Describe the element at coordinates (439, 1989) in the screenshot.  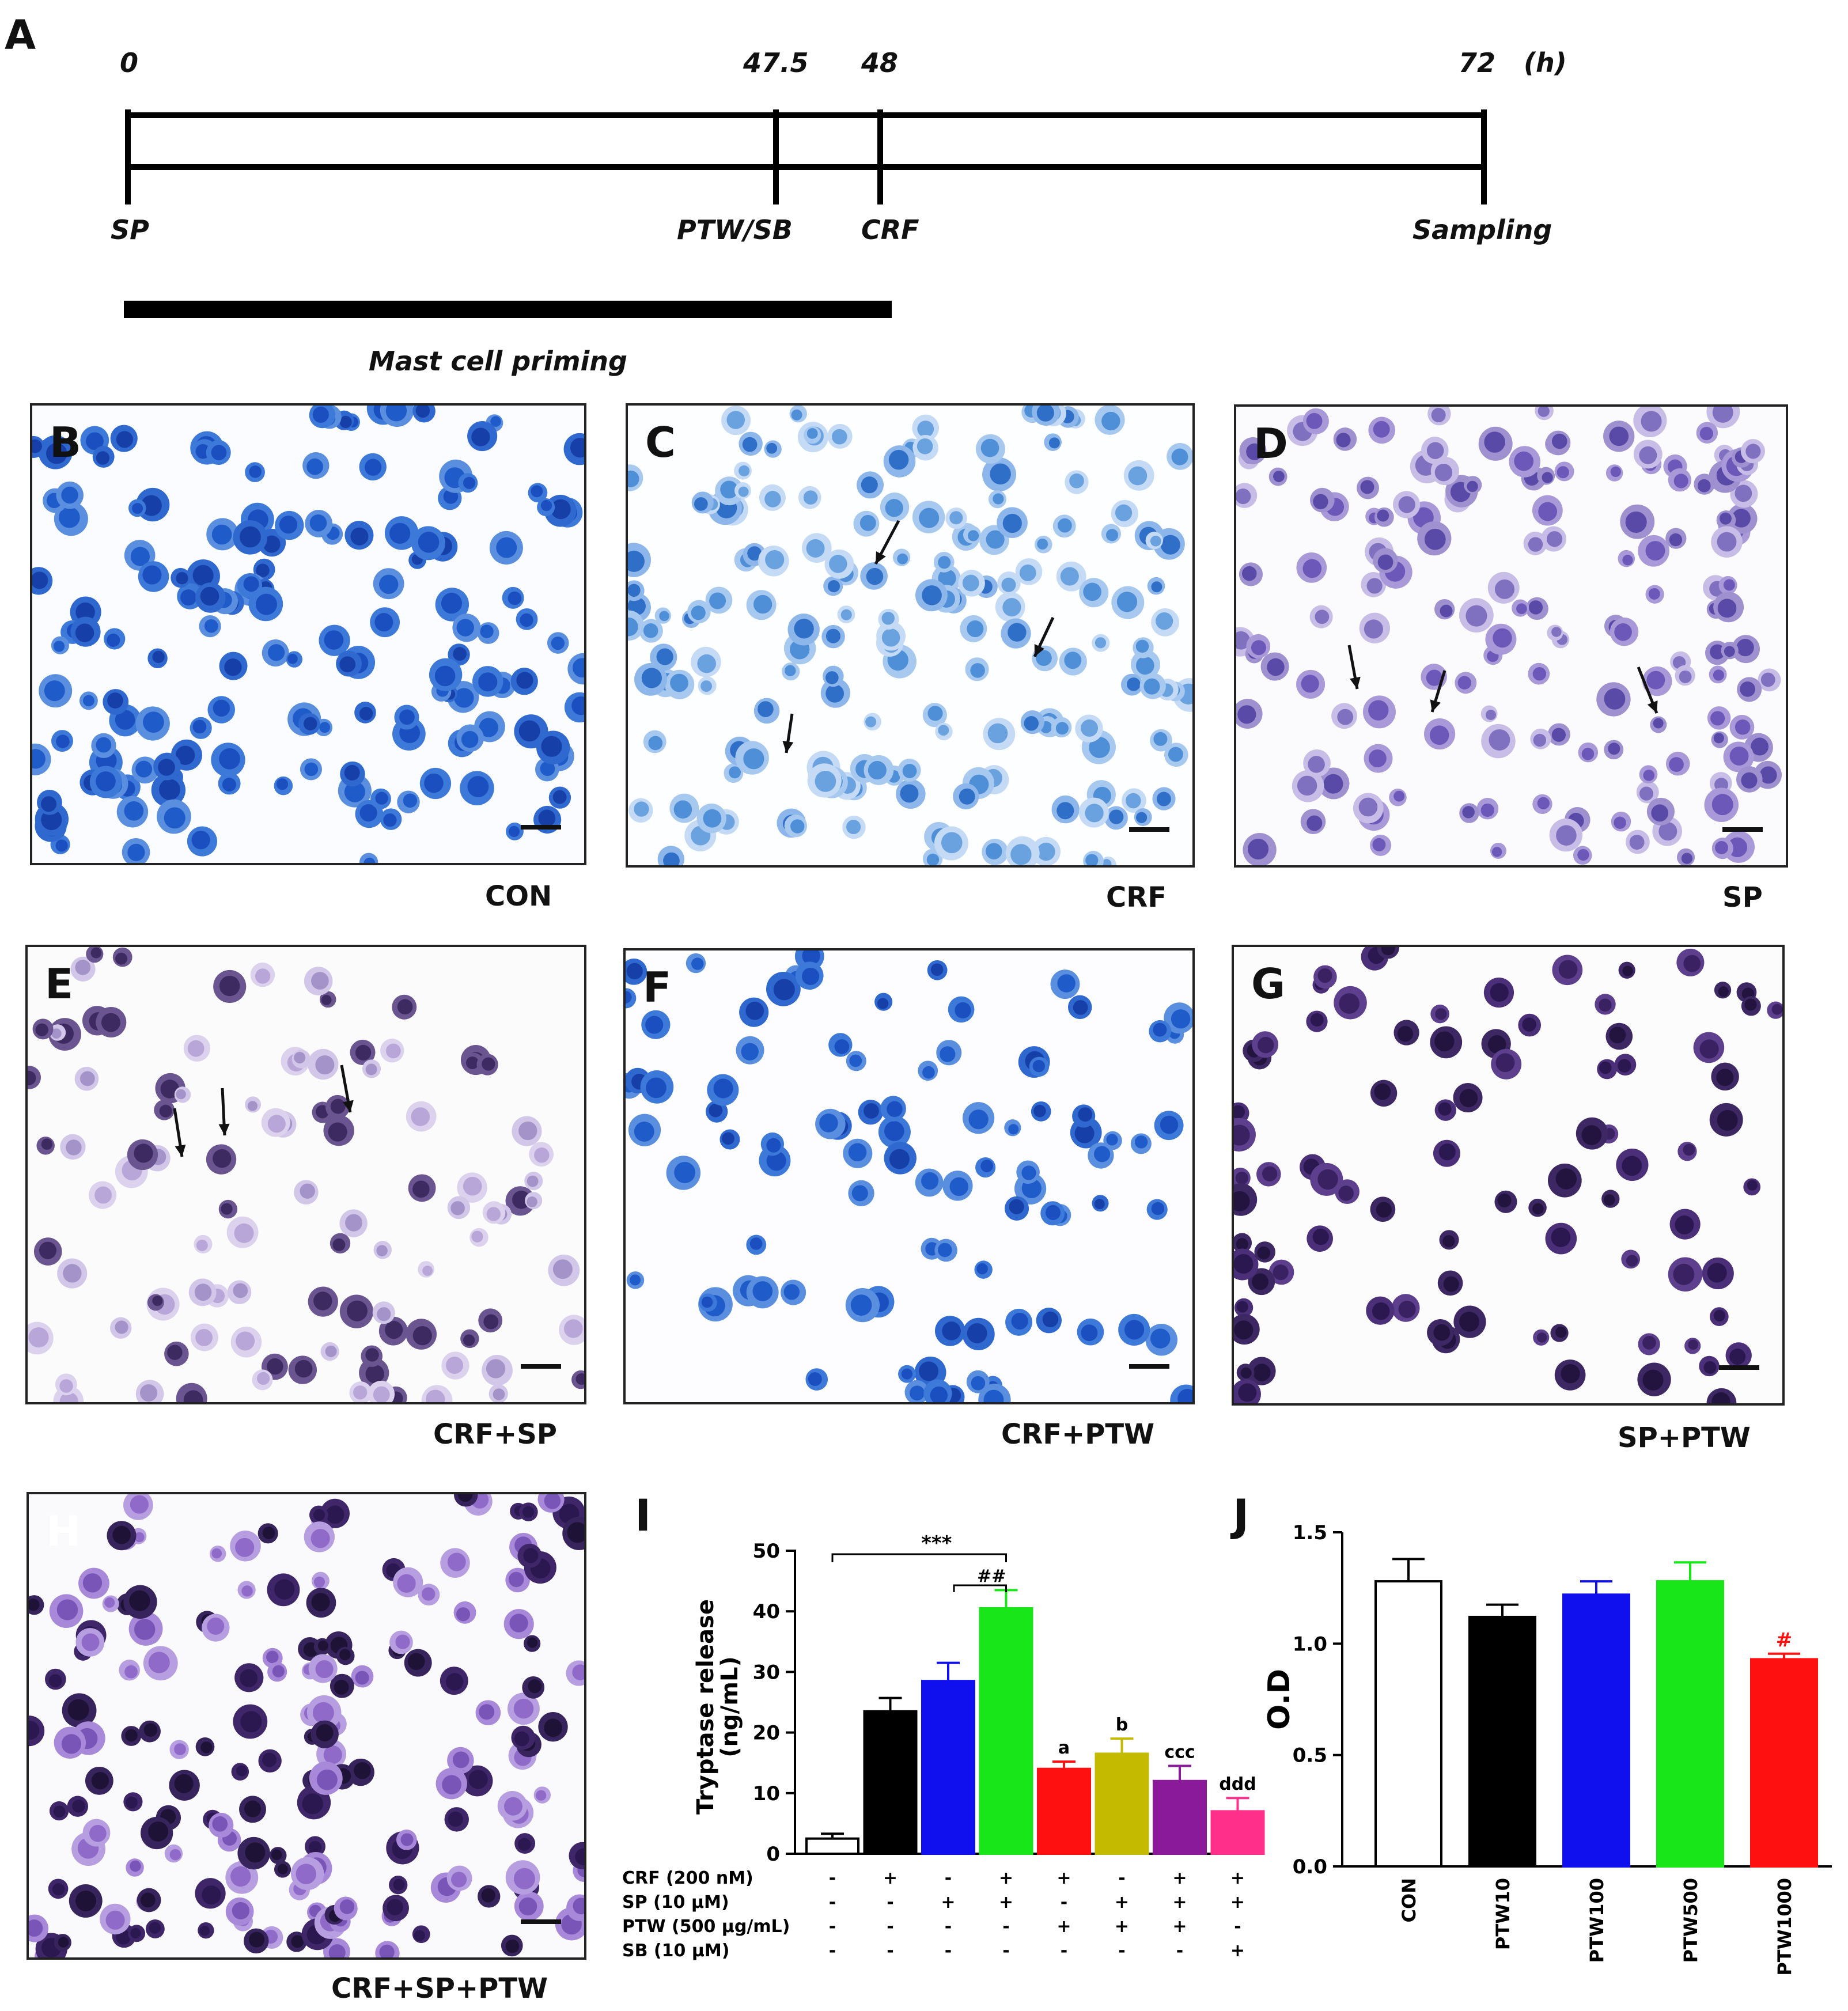
I see `micrograph-h-caption: CRF+SP+PTW` at that location.